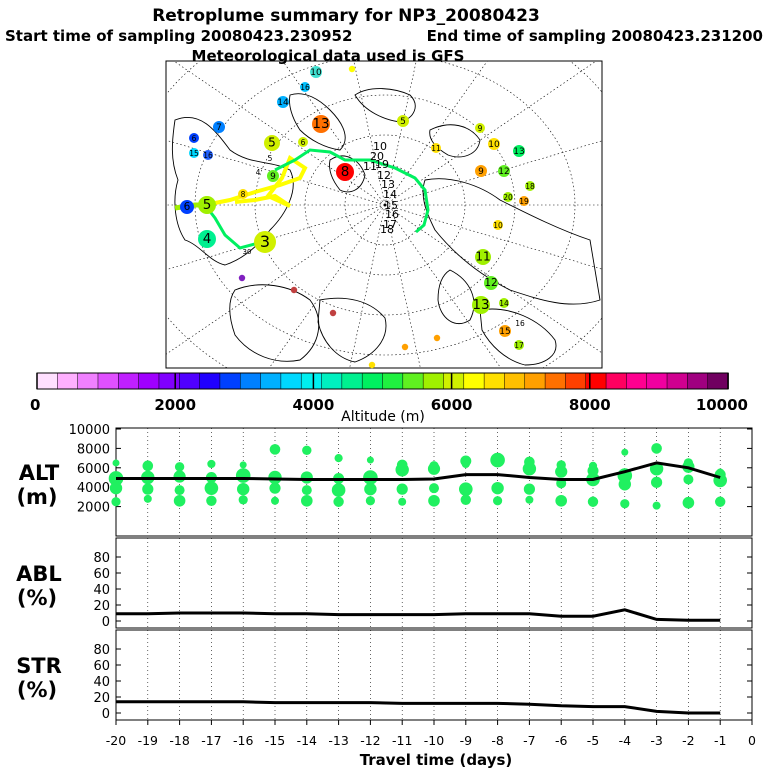 This screenshot has width=768, height=772. I want to click on x-tick-label: -20, so click(116, 740).